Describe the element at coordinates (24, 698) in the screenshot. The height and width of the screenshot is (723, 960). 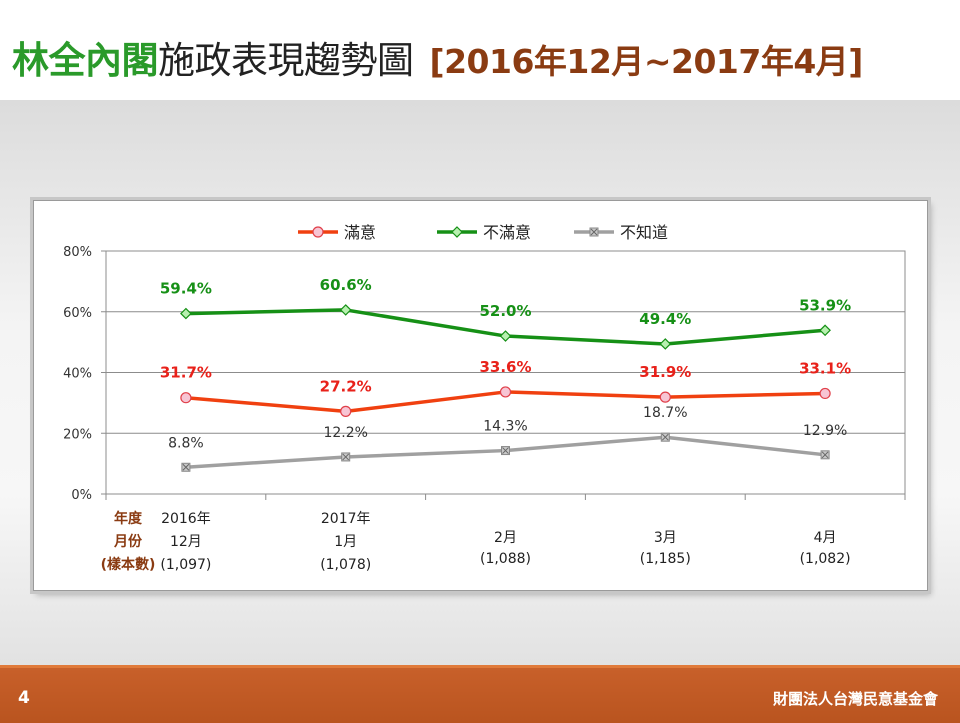
I see `page-number: 4` at that location.